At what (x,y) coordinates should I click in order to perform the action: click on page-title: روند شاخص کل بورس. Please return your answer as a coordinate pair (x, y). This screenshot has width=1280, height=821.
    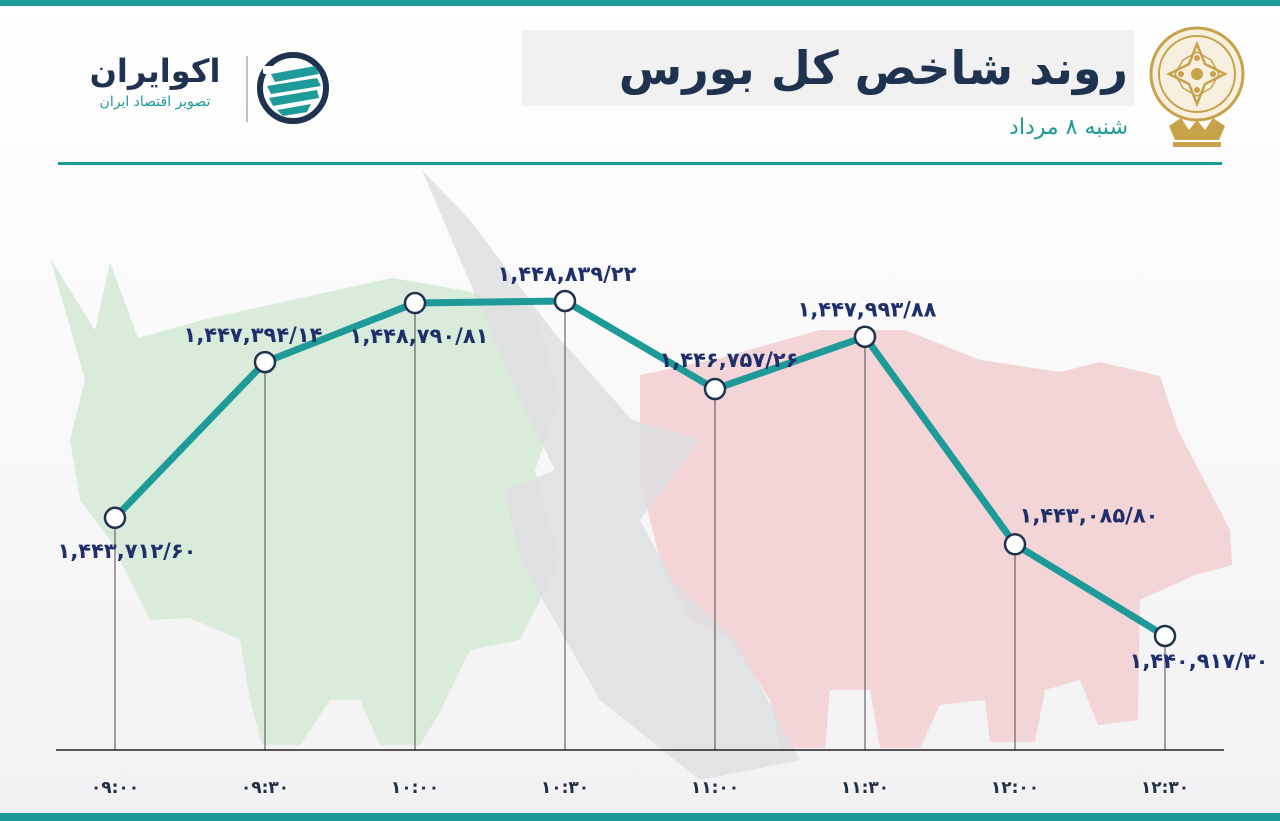
    Looking at the image, I should click on (873, 68).